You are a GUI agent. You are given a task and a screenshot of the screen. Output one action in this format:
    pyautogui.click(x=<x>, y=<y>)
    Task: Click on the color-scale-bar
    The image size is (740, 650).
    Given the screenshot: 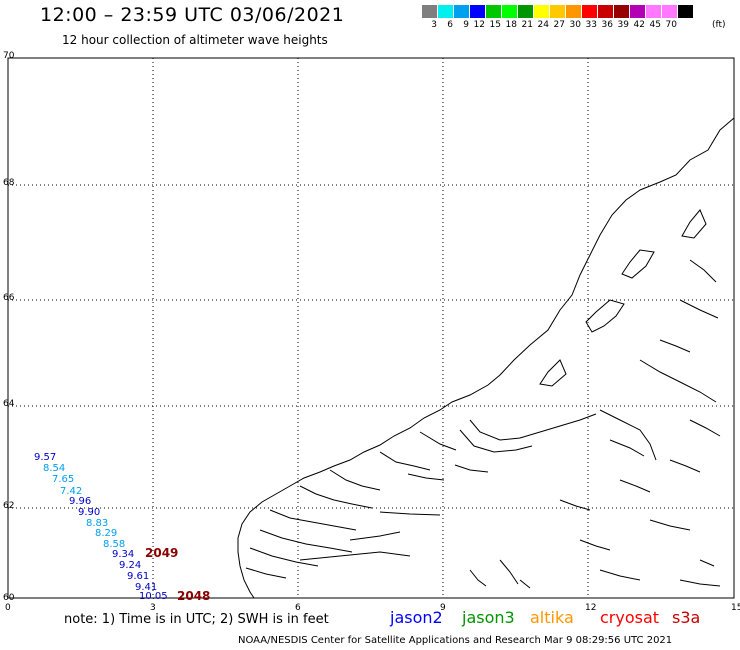 What is the action you would take?
    pyautogui.click(x=558, y=11)
    